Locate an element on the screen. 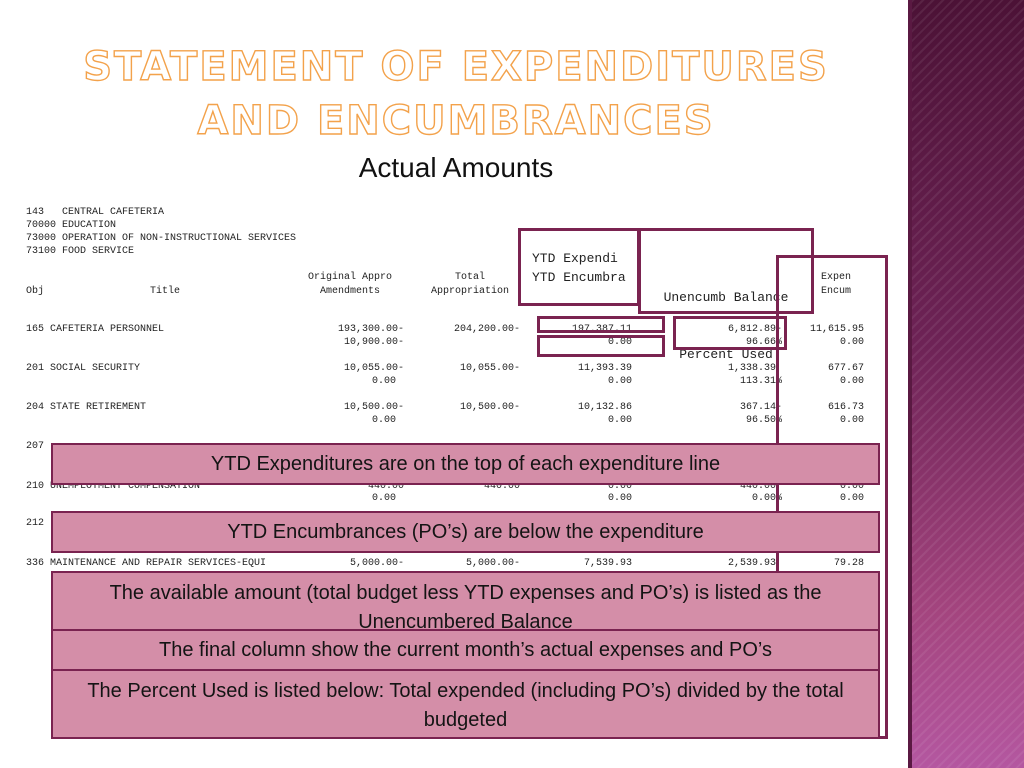  ytd-header-callout-line2: YTD Encumbra is located at coordinates (584, 278).